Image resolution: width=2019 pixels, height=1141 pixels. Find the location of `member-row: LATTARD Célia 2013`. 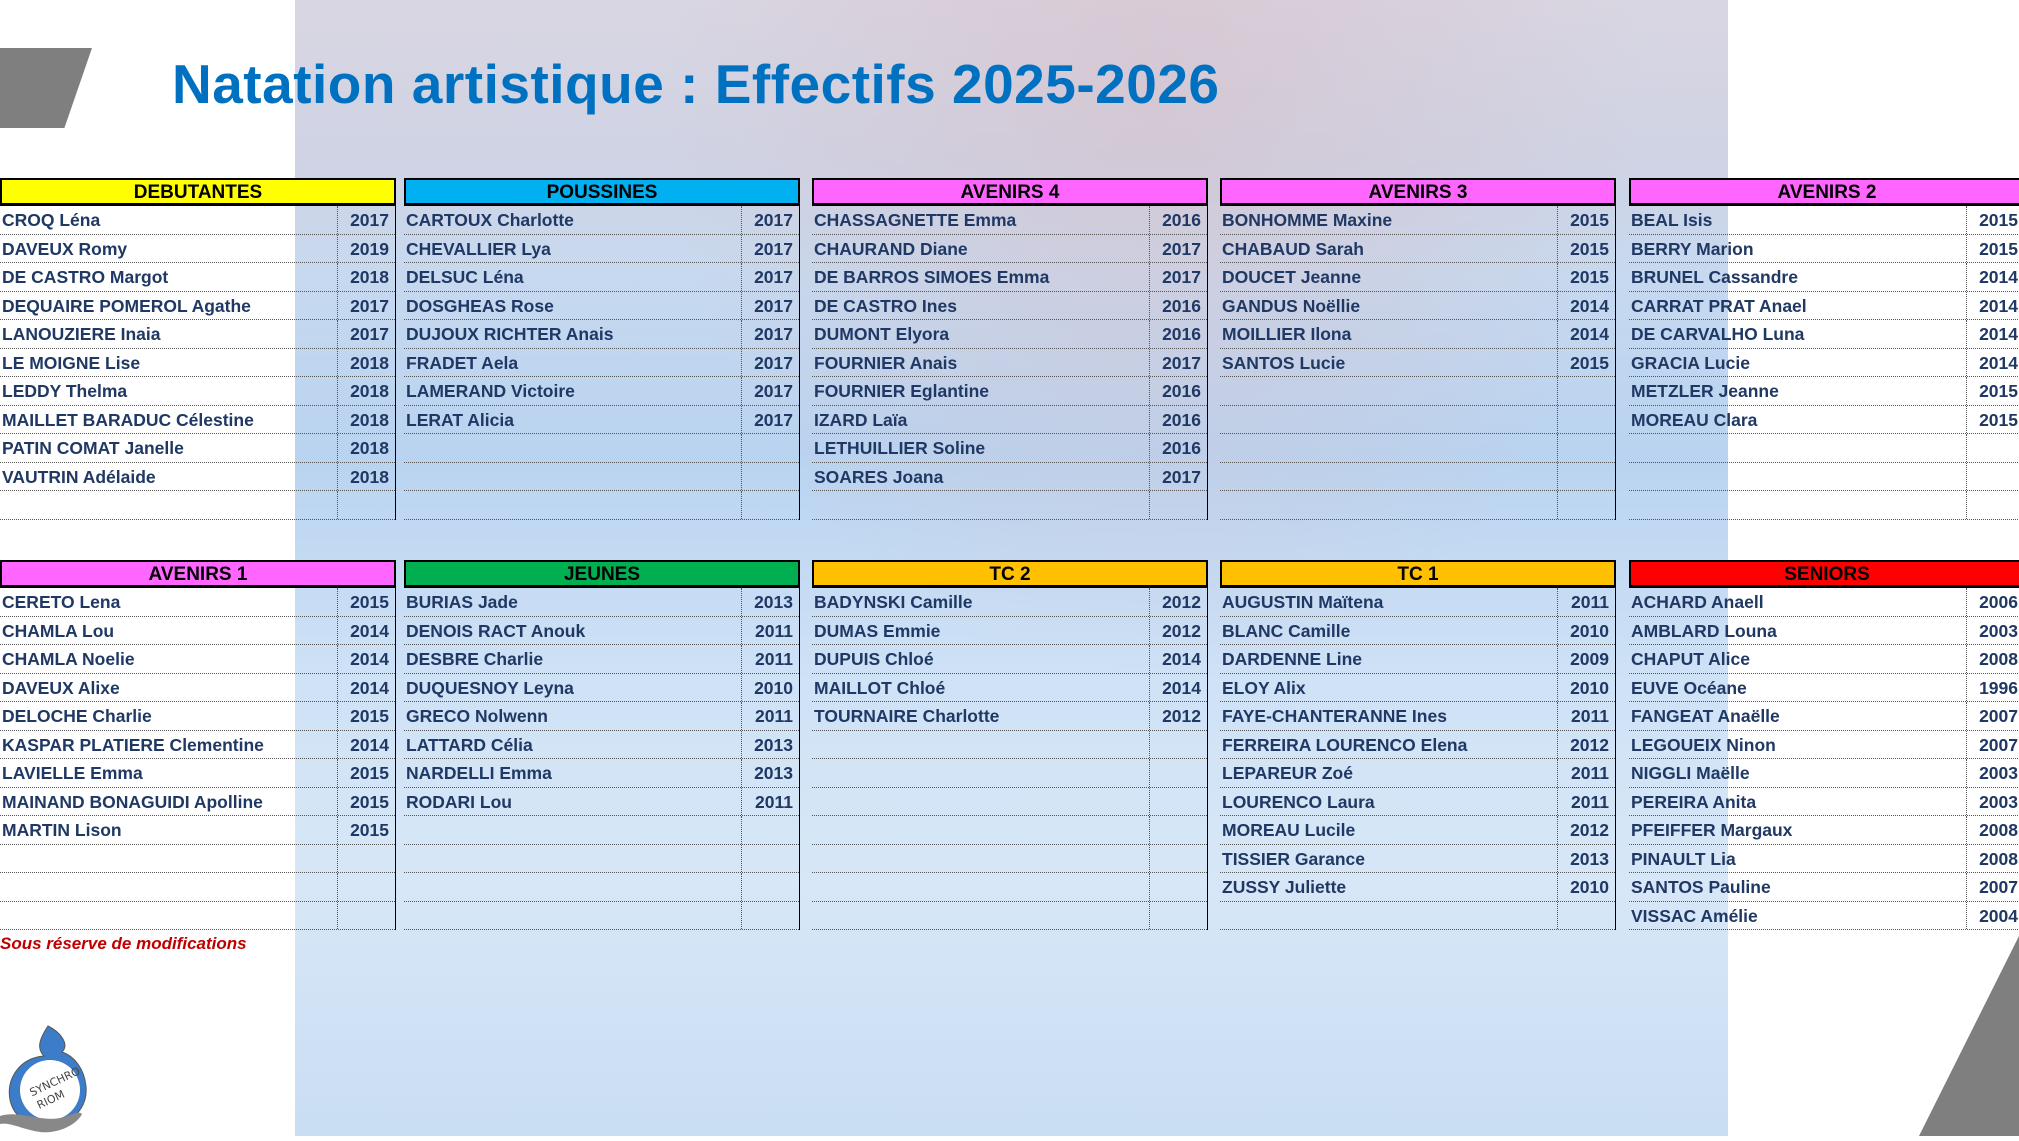

member-row: LATTARD Célia 2013 is located at coordinates (601, 744).